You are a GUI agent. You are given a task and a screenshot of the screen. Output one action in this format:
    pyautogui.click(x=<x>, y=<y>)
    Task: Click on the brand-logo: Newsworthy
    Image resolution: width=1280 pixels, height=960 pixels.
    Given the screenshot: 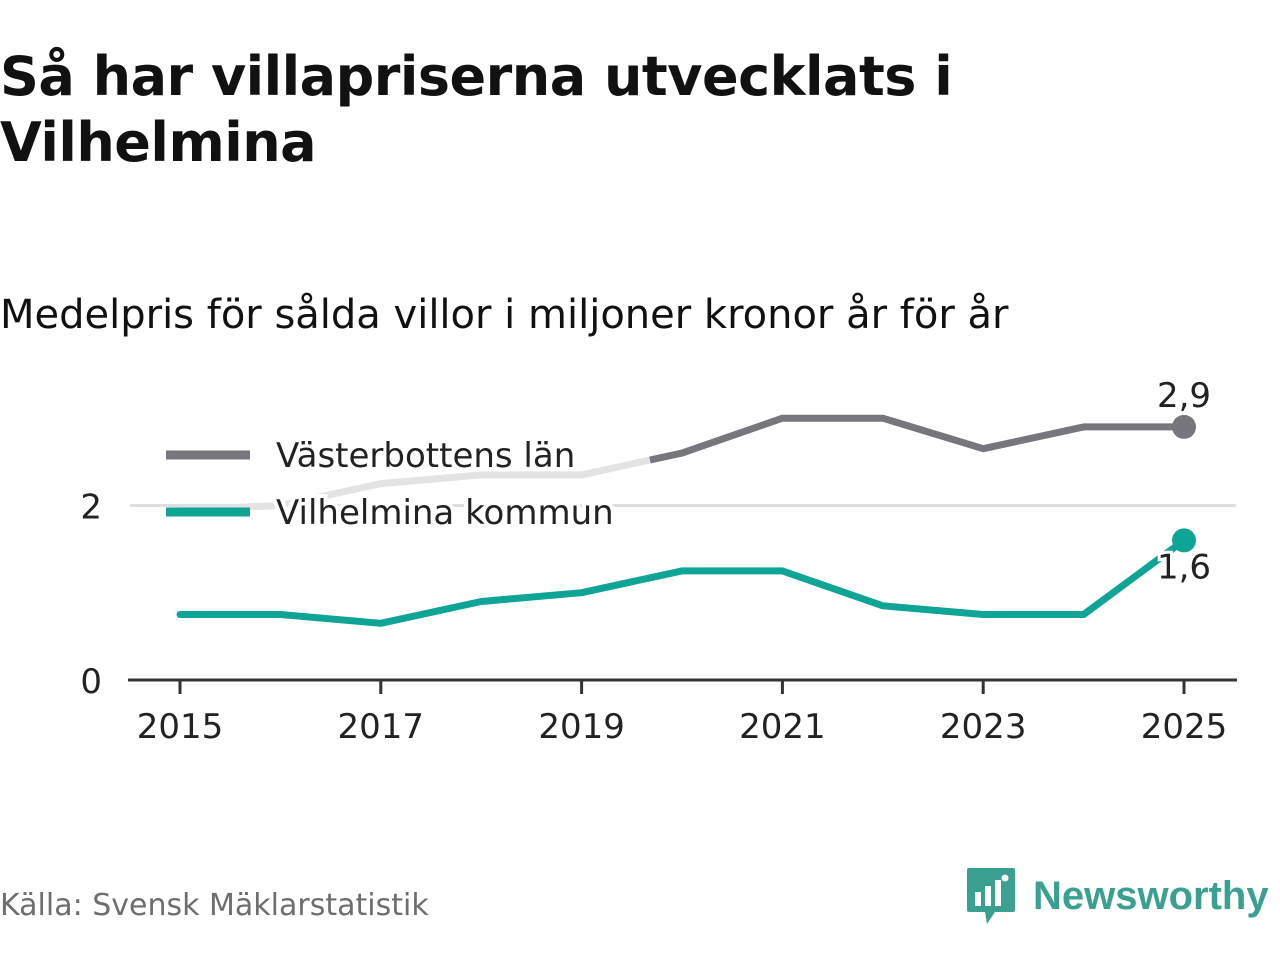 What is the action you would take?
    pyautogui.click(x=1117, y=896)
    